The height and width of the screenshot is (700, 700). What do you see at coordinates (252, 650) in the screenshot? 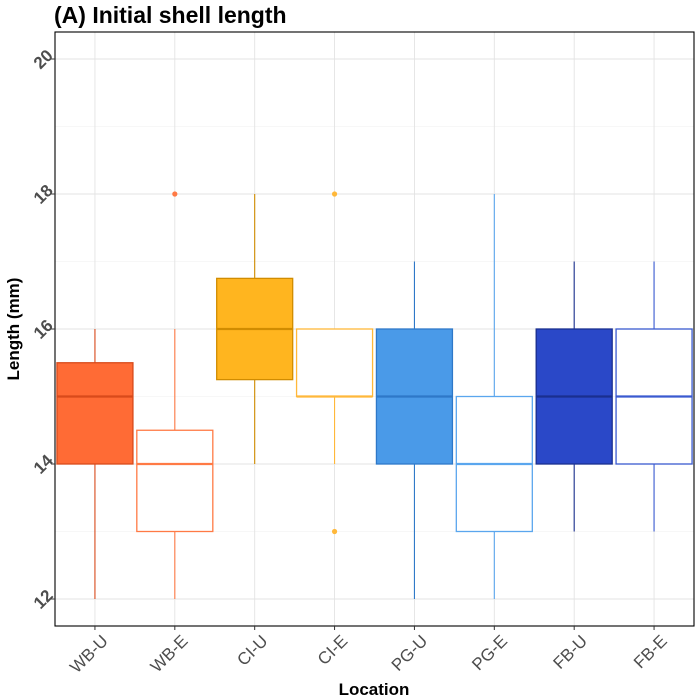
I see `x-tick-label: CI-U` at bounding box center [252, 650].